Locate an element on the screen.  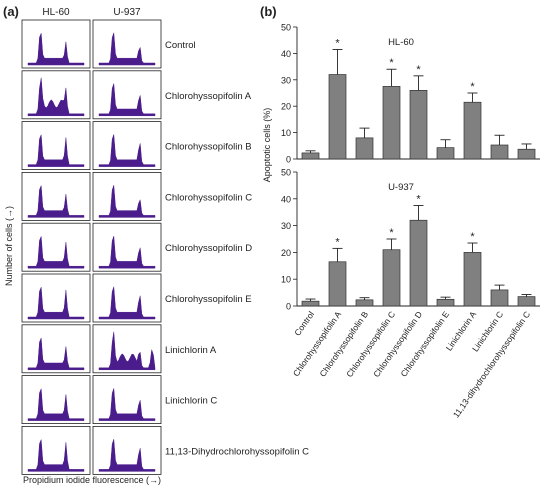
panel-b-label: (b) is located at coordinates (268, 11).